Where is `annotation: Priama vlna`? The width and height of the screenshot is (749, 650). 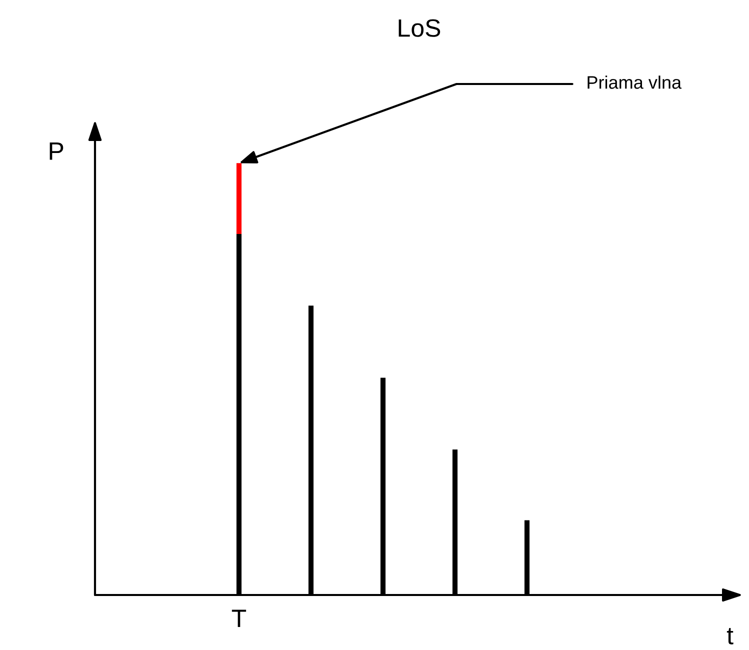
annotation: Priama vlna is located at coordinates (635, 82).